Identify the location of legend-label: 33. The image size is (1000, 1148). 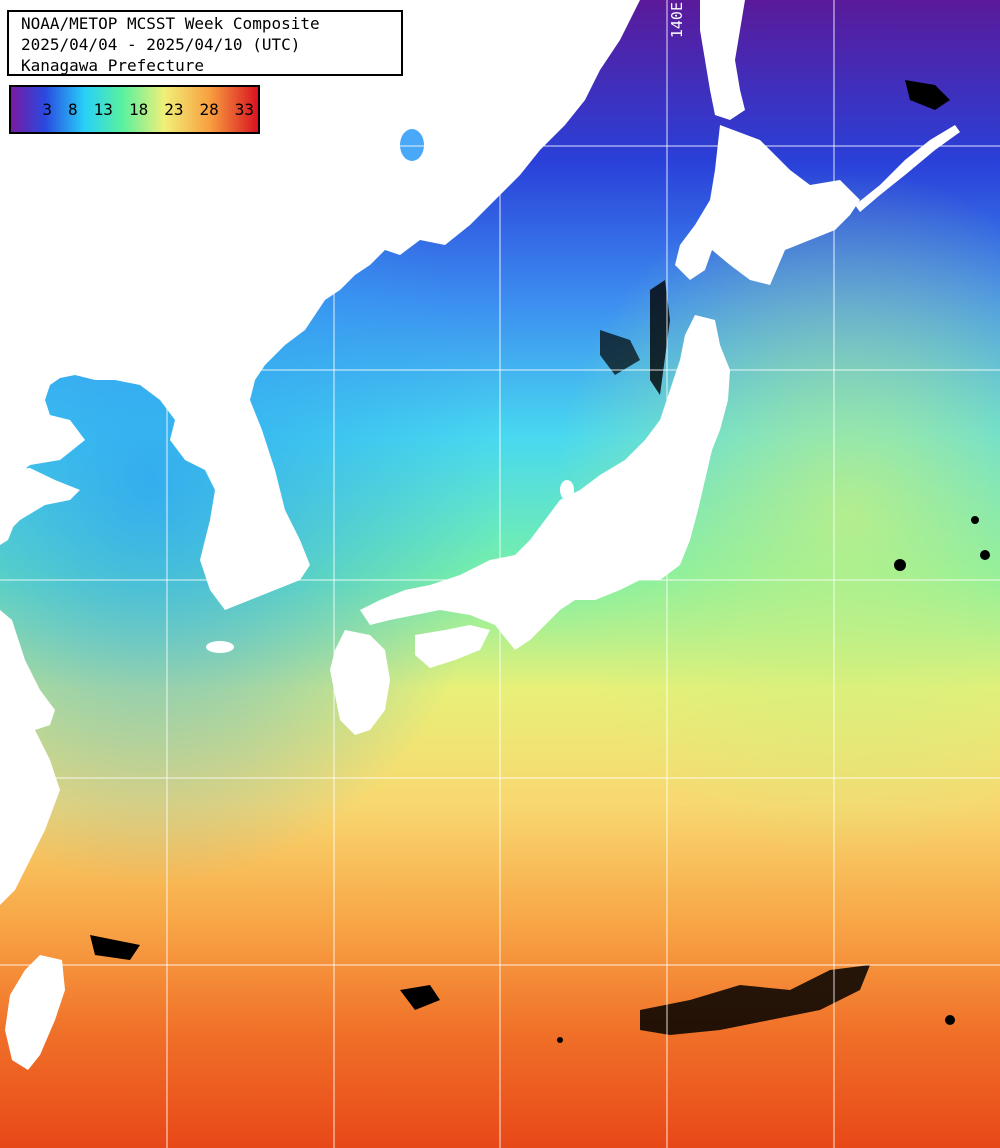
(244, 109).